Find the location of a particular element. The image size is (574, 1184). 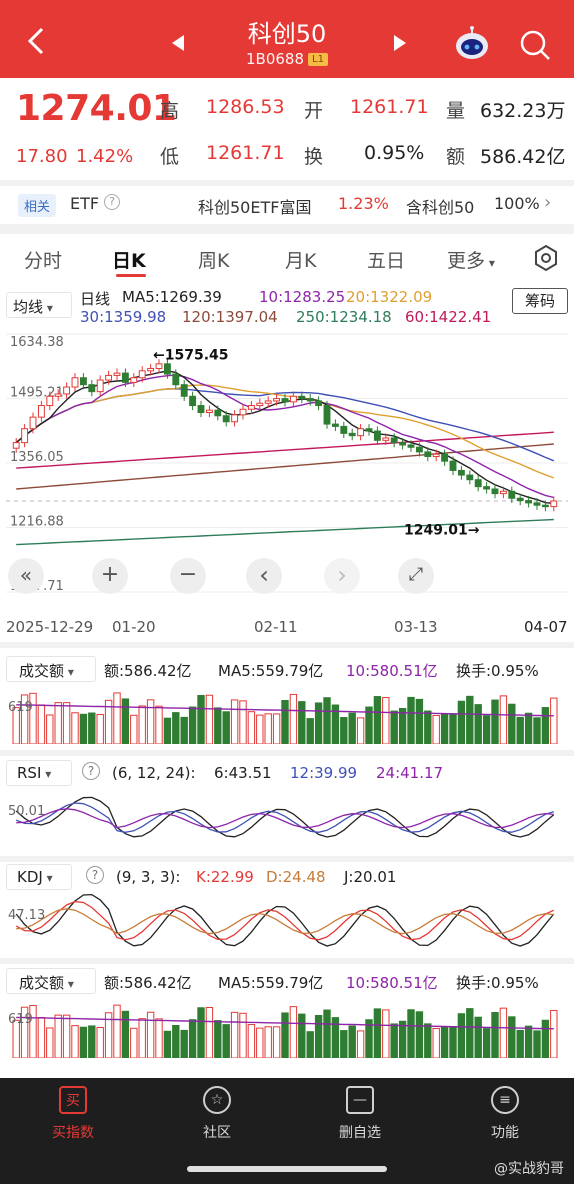

volume-chart is located at coordinates (287, 714).